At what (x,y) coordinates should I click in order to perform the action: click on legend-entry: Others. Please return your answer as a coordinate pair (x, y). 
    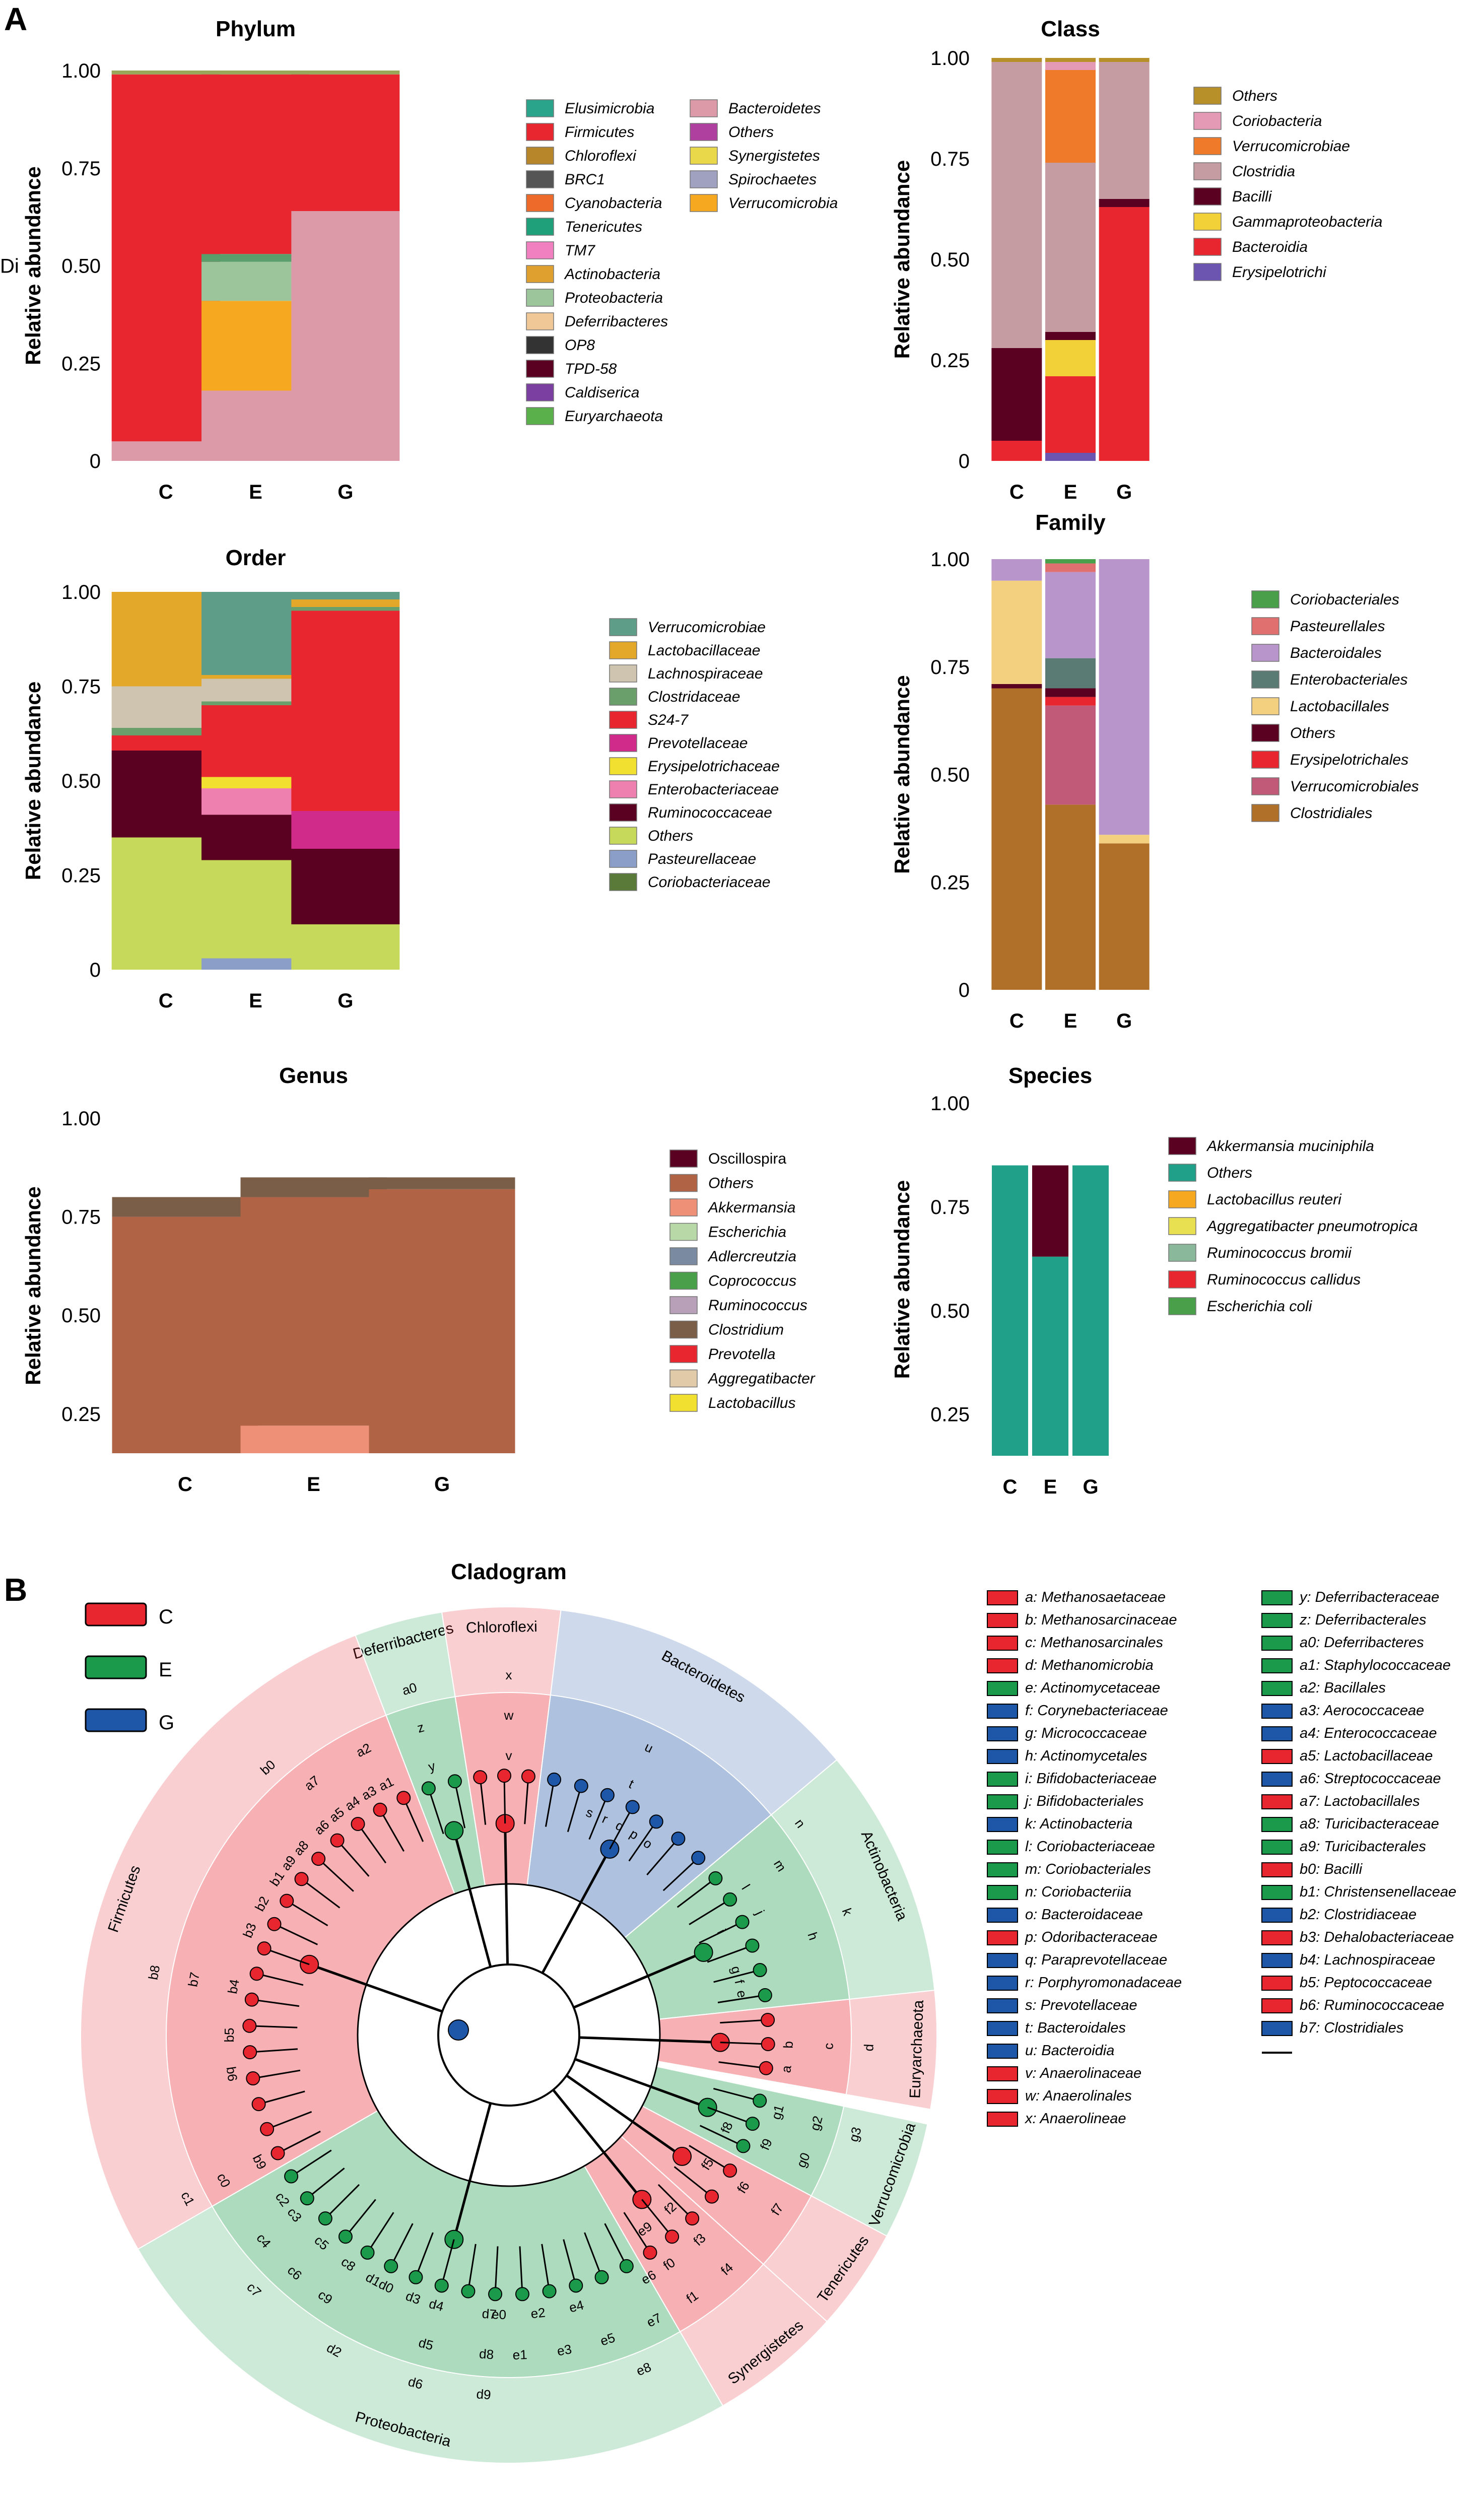
    Looking at the image, I should click on (751, 132).